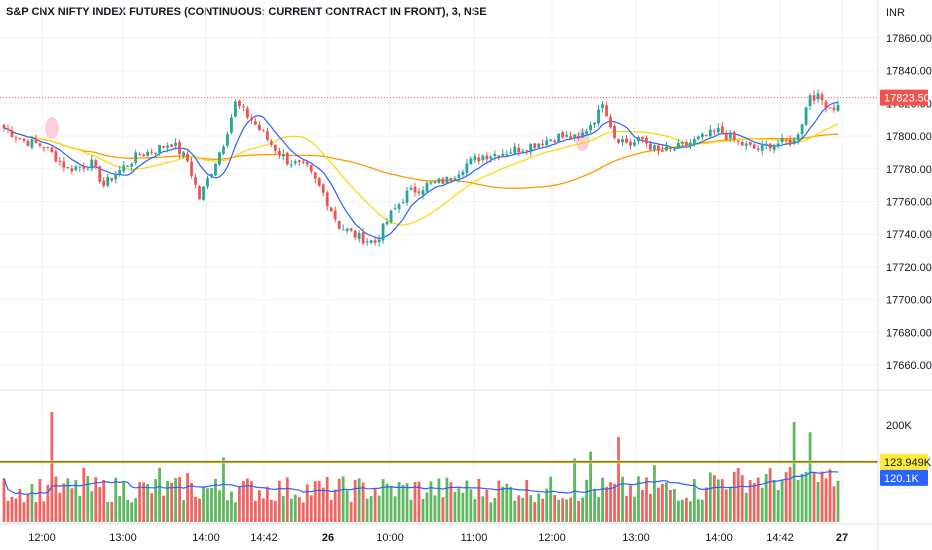  I want to click on price-tick-label: 17840.00, so click(909, 72).